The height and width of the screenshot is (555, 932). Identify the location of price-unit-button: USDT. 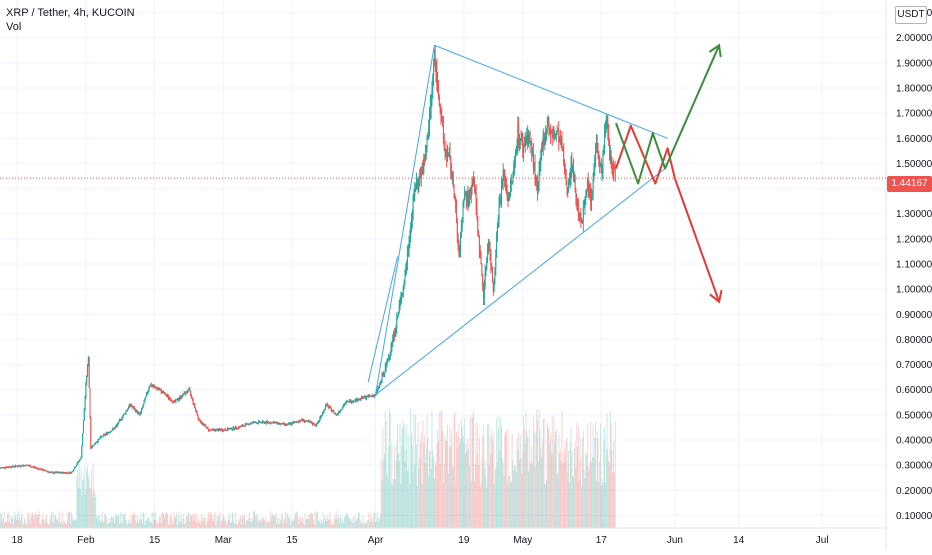
(911, 15).